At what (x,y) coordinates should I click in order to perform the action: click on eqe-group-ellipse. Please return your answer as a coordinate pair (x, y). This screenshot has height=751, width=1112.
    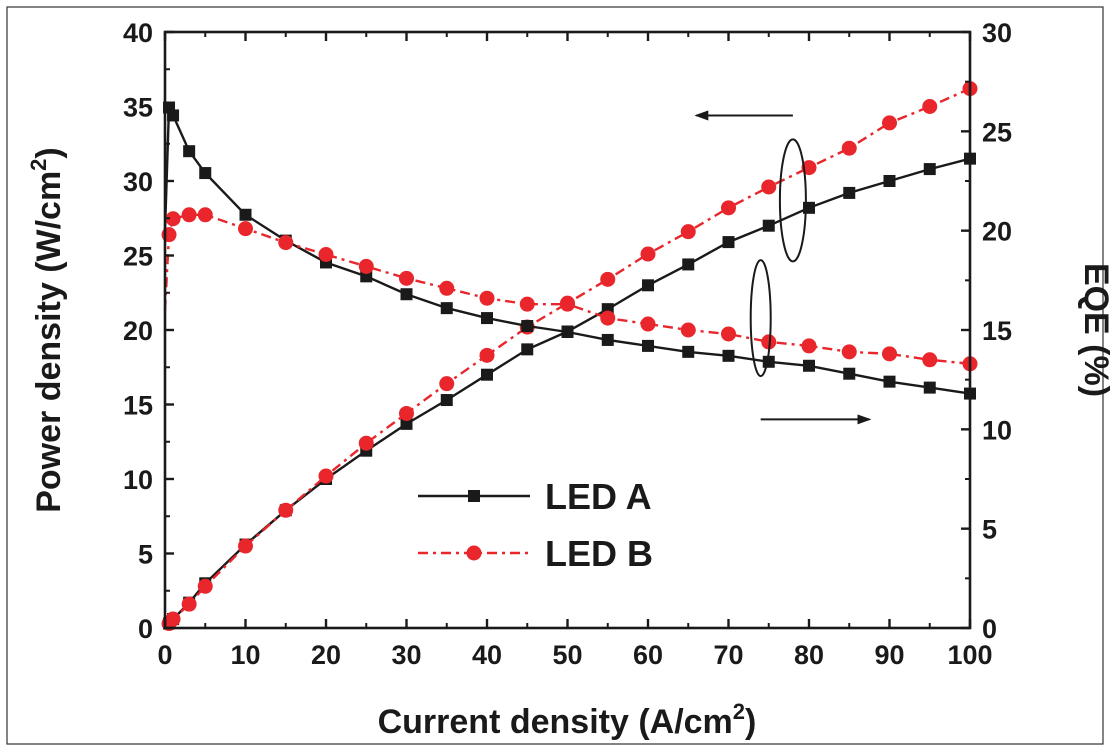
    Looking at the image, I should click on (760, 318).